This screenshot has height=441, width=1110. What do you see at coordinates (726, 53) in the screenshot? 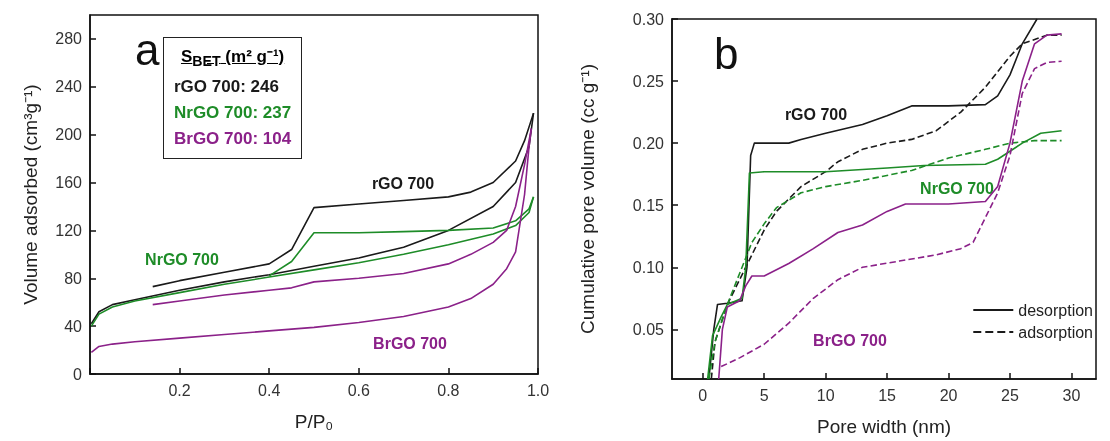
I see `annotation: b` at bounding box center [726, 53].